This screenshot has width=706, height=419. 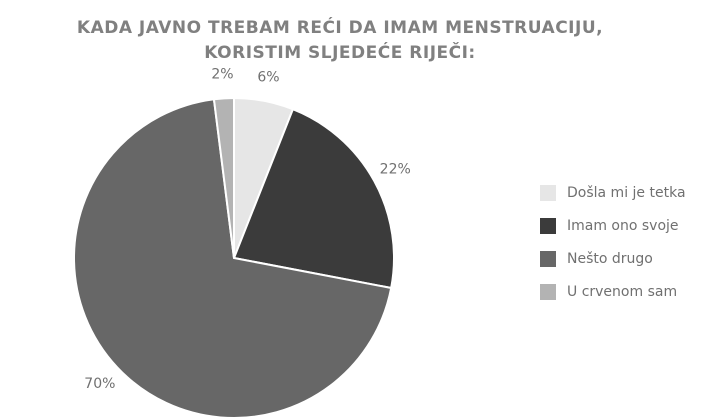 I want to click on data-label: 2%, so click(x=222, y=74).